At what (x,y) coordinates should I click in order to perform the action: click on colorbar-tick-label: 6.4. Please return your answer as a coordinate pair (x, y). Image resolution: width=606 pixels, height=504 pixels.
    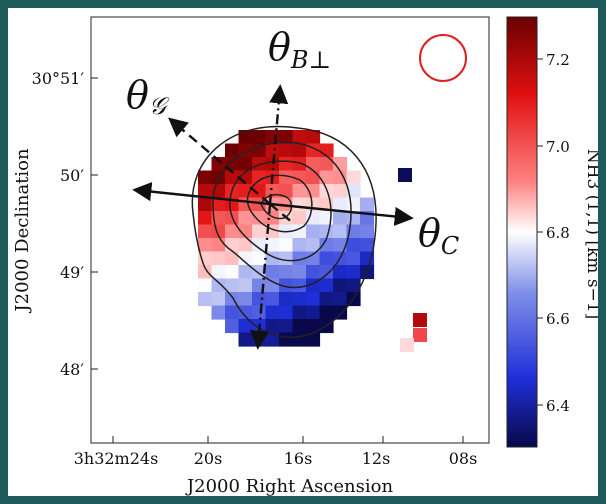
    Looking at the image, I should click on (558, 406).